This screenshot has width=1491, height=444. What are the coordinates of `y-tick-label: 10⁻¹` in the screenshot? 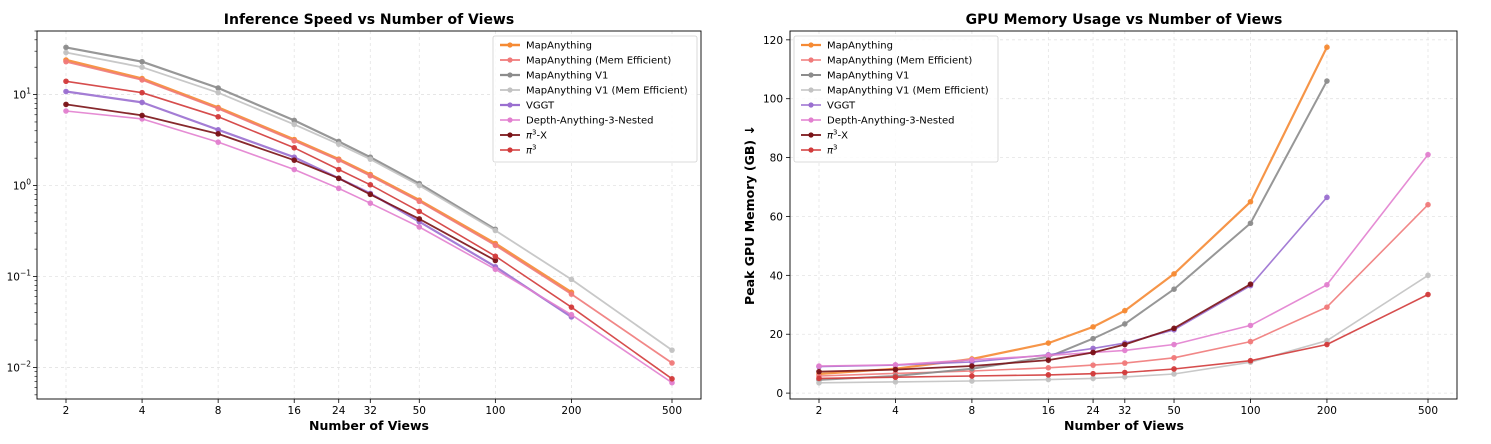 It's located at (19, 275).